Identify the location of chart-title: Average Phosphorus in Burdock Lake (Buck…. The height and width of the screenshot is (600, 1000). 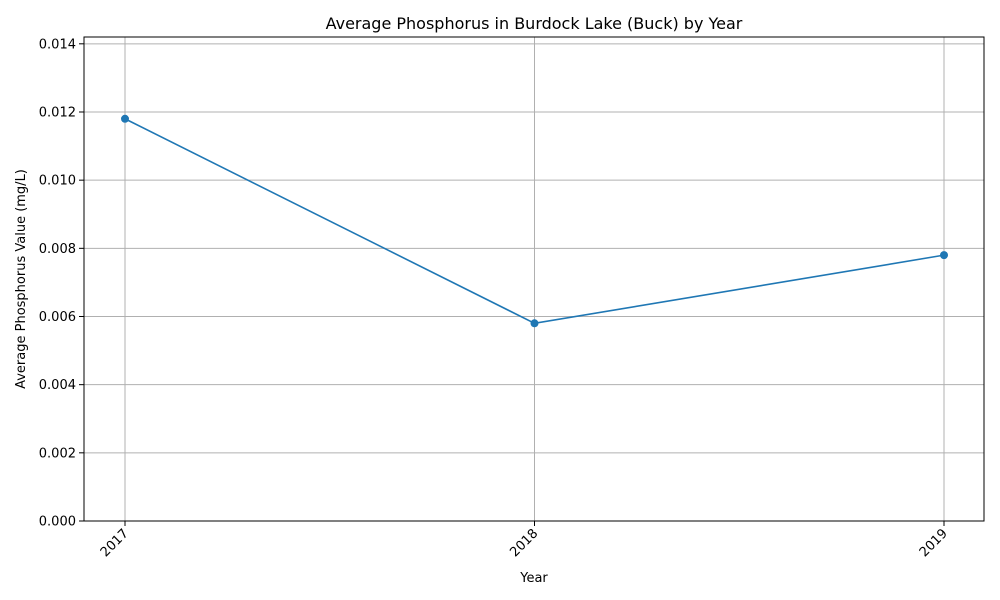
(534, 23).